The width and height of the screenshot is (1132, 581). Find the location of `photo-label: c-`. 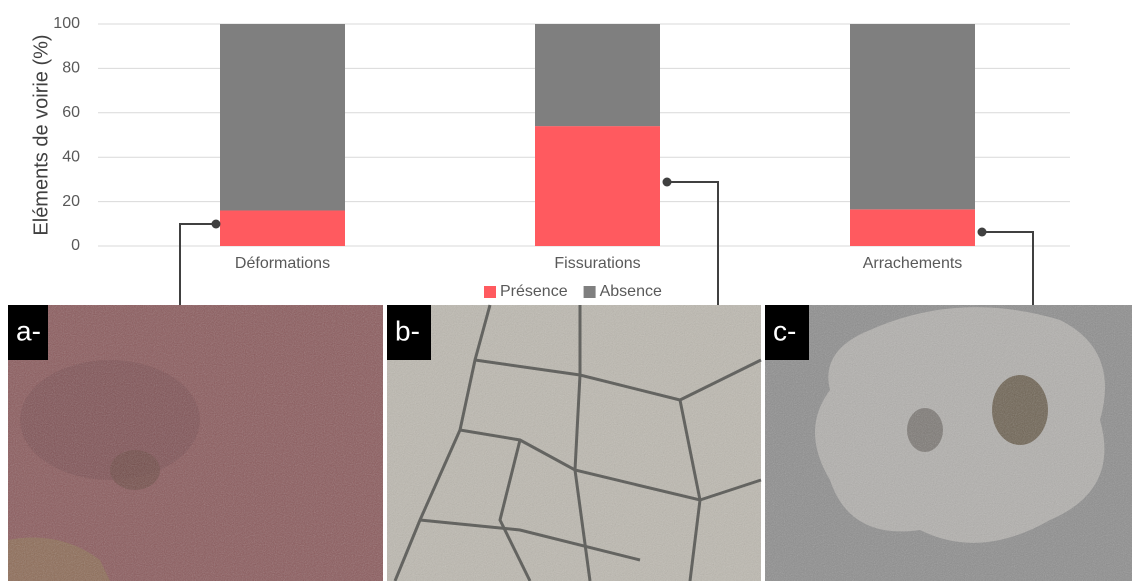

photo-label: c- is located at coordinates (784, 330).